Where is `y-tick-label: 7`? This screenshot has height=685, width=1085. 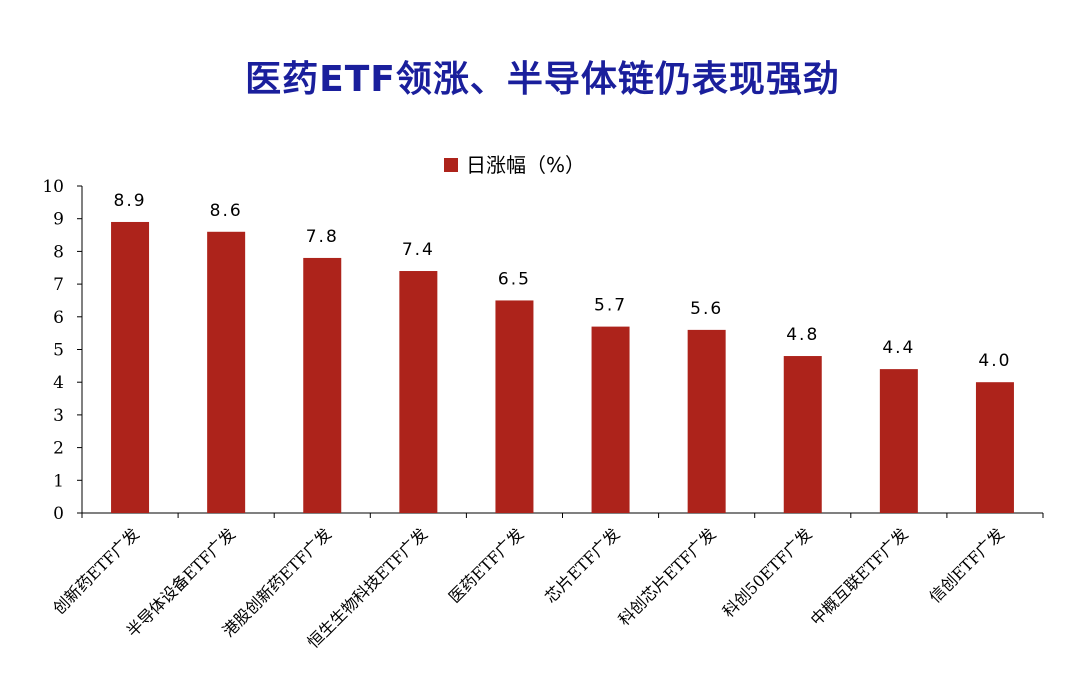
y-tick-label: 7 is located at coordinates (58, 285).